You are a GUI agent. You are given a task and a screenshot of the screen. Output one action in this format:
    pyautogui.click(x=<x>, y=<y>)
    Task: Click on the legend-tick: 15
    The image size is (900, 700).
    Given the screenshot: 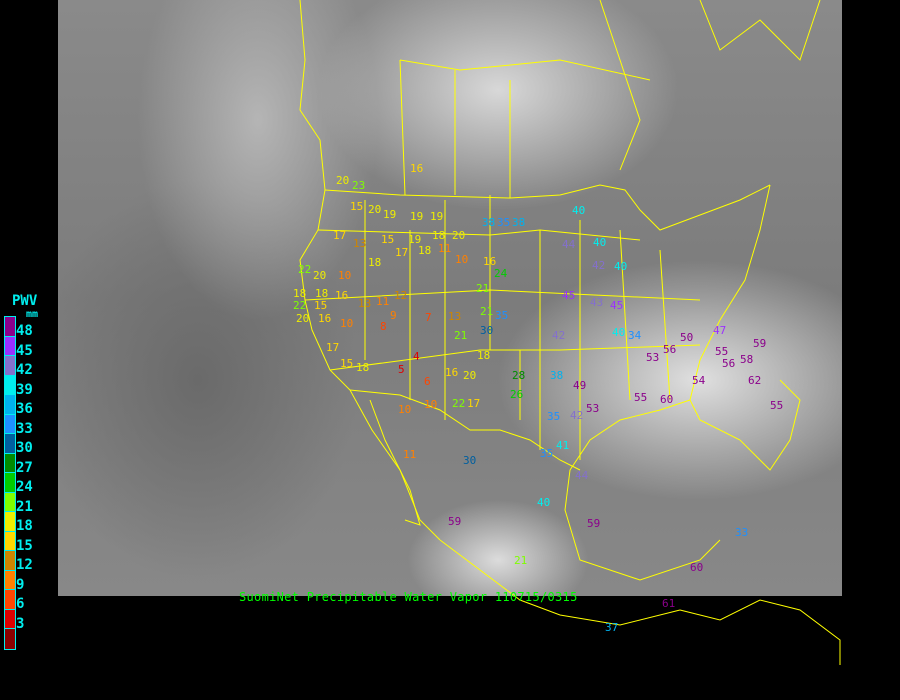 What is the action you would take?
    pyautogui.click(x=24, y=545)
    